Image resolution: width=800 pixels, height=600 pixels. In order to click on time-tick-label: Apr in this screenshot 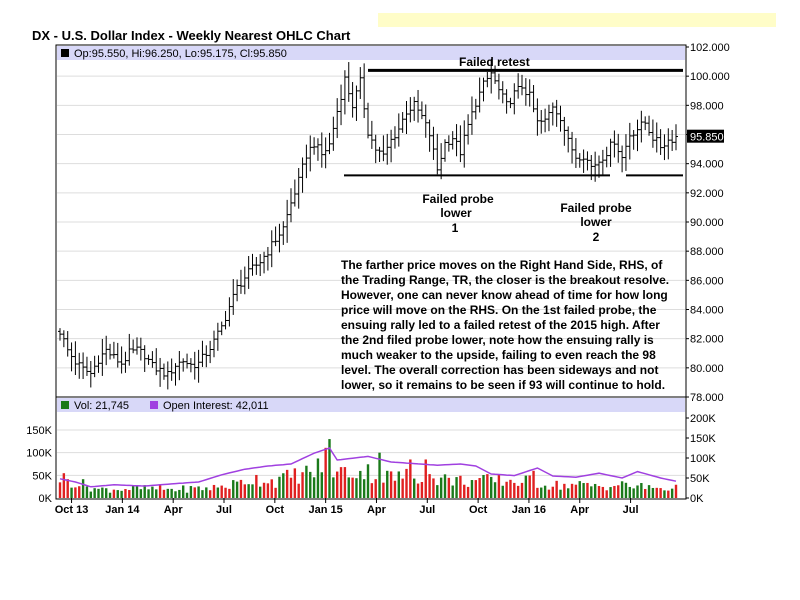, I will do `click(174, 510)`.